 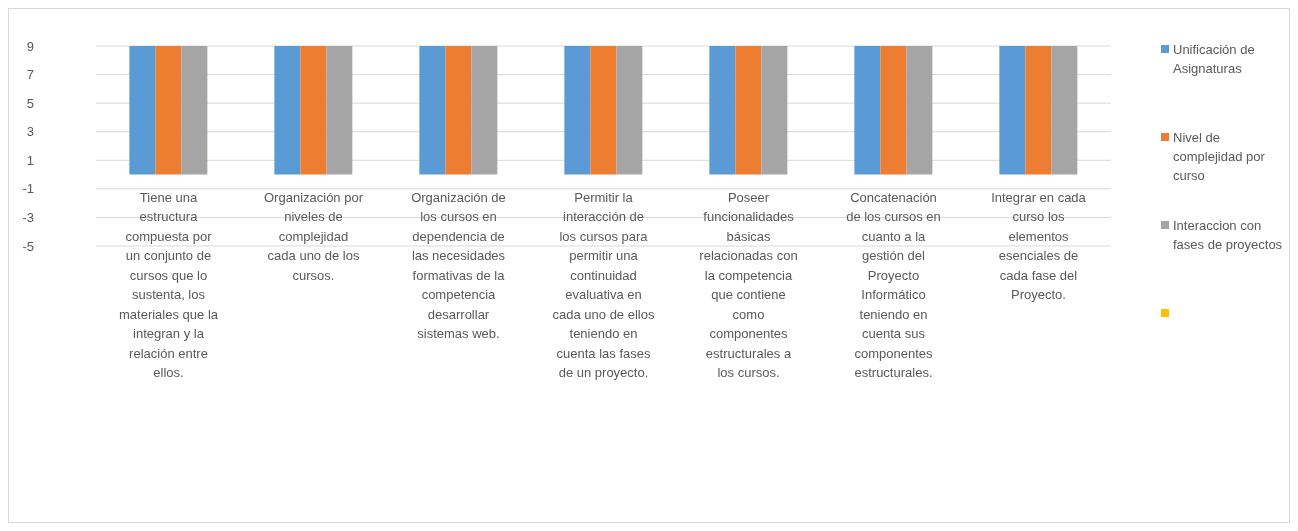 What do you see at coordinates (1228, 235) in the screenshot?
I see `legend-label: Interaccion con fases de proyectos` at bounding box center [1228, 235].